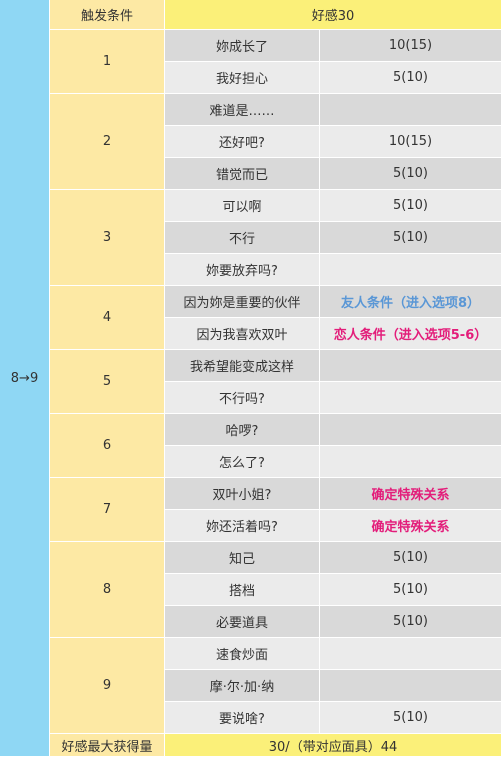 Image resolution: width=502 pixels, height=766 pixels. I want to click on table-row: 4 因为妳是重要的伙伴 友人条件（进入选项8）, so click(251, 318).